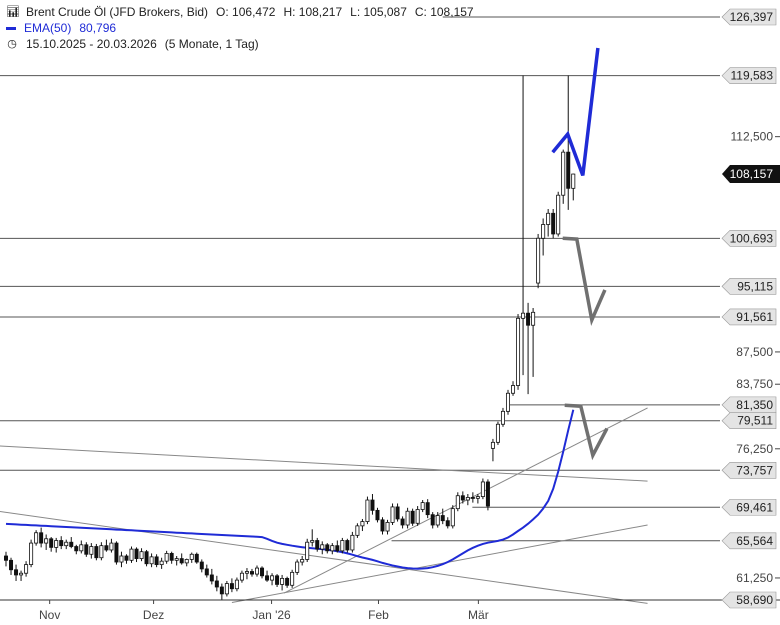  I want to click on instrument-title: Brent Crude Öl (JFD Brokers, Bid), so click(117, 12).